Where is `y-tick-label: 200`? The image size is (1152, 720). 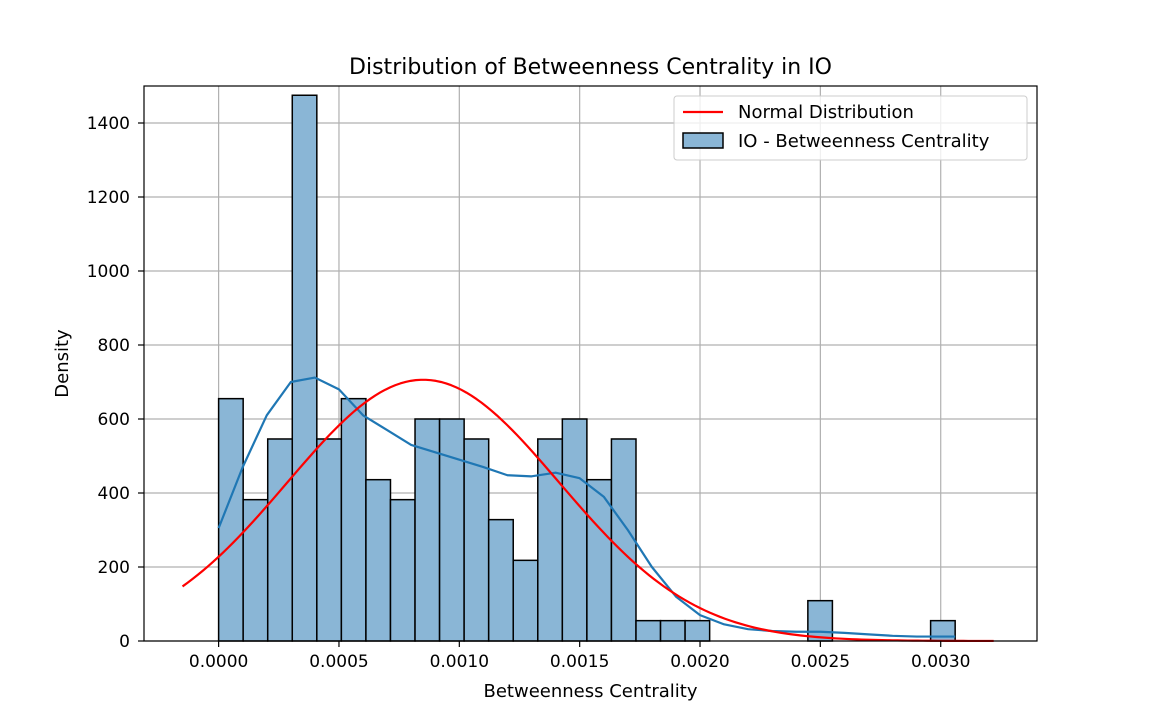
y-tick-label: 200 is located at coordinates (114, 568).